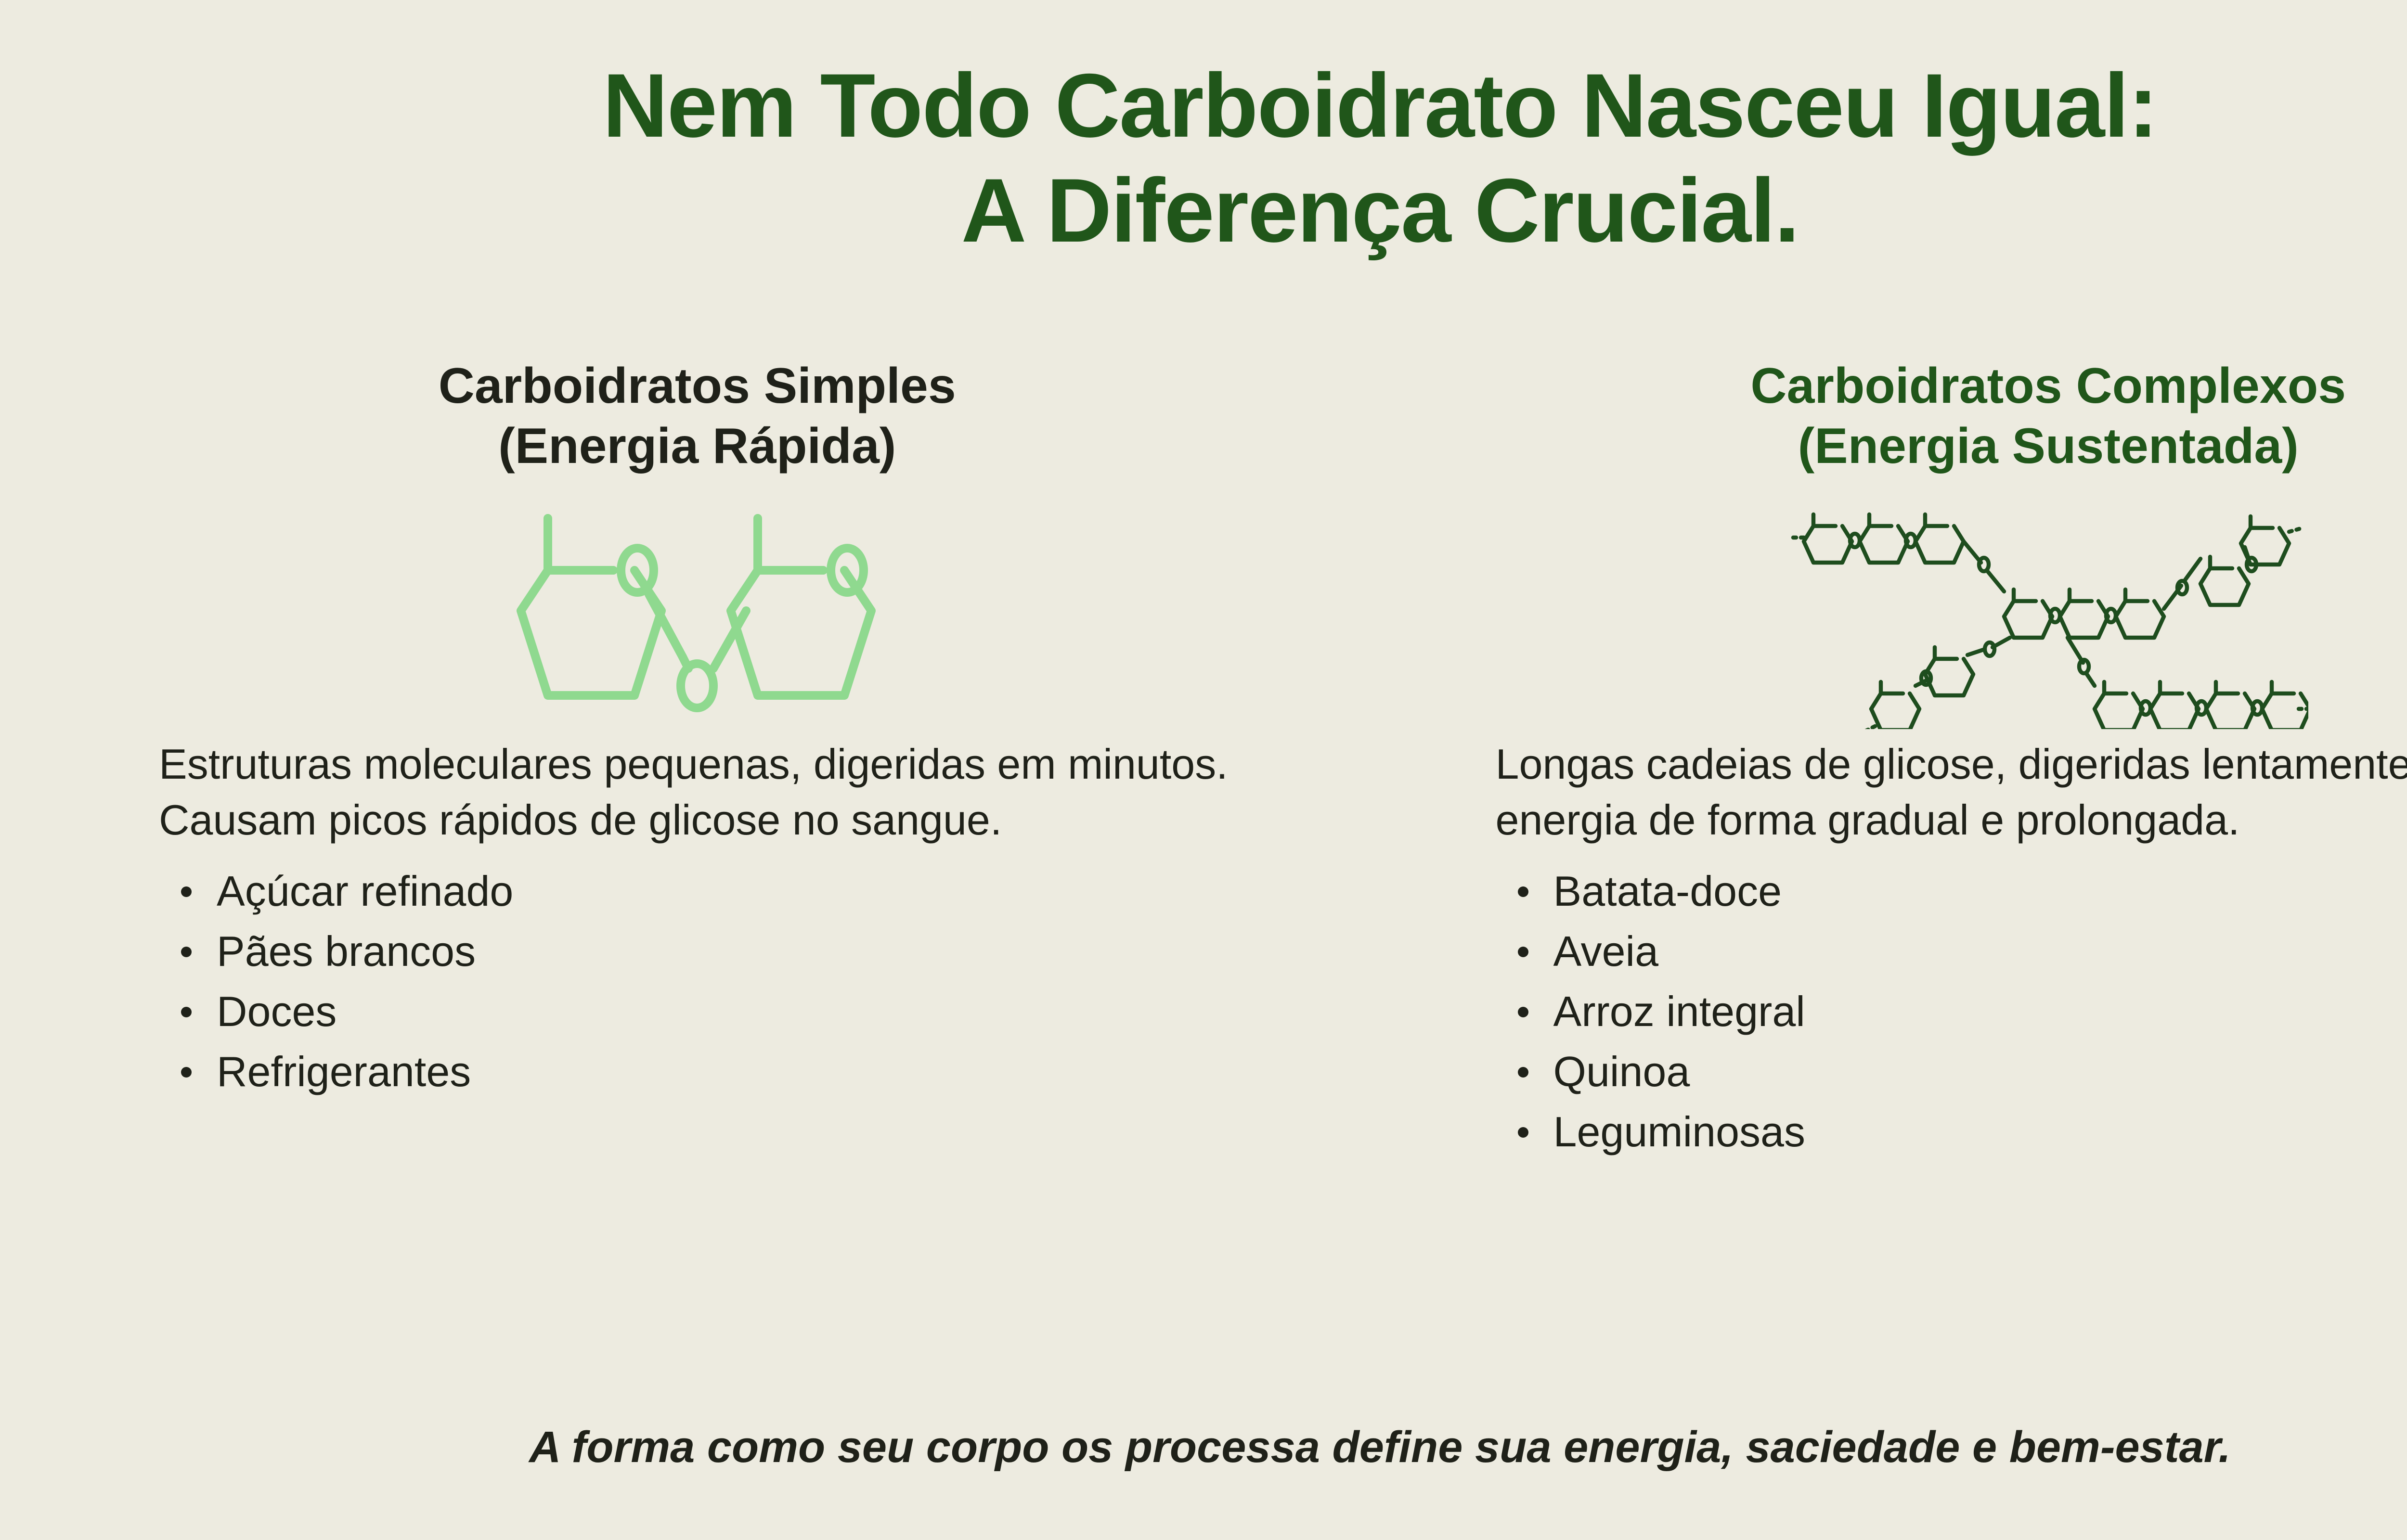 The height and width of the screenshot is (1540, 2407). What do you see at coordinates (1951, 952) in the screenshot?
I see `list-item: Aveia` at bounding box center [1951, 952].